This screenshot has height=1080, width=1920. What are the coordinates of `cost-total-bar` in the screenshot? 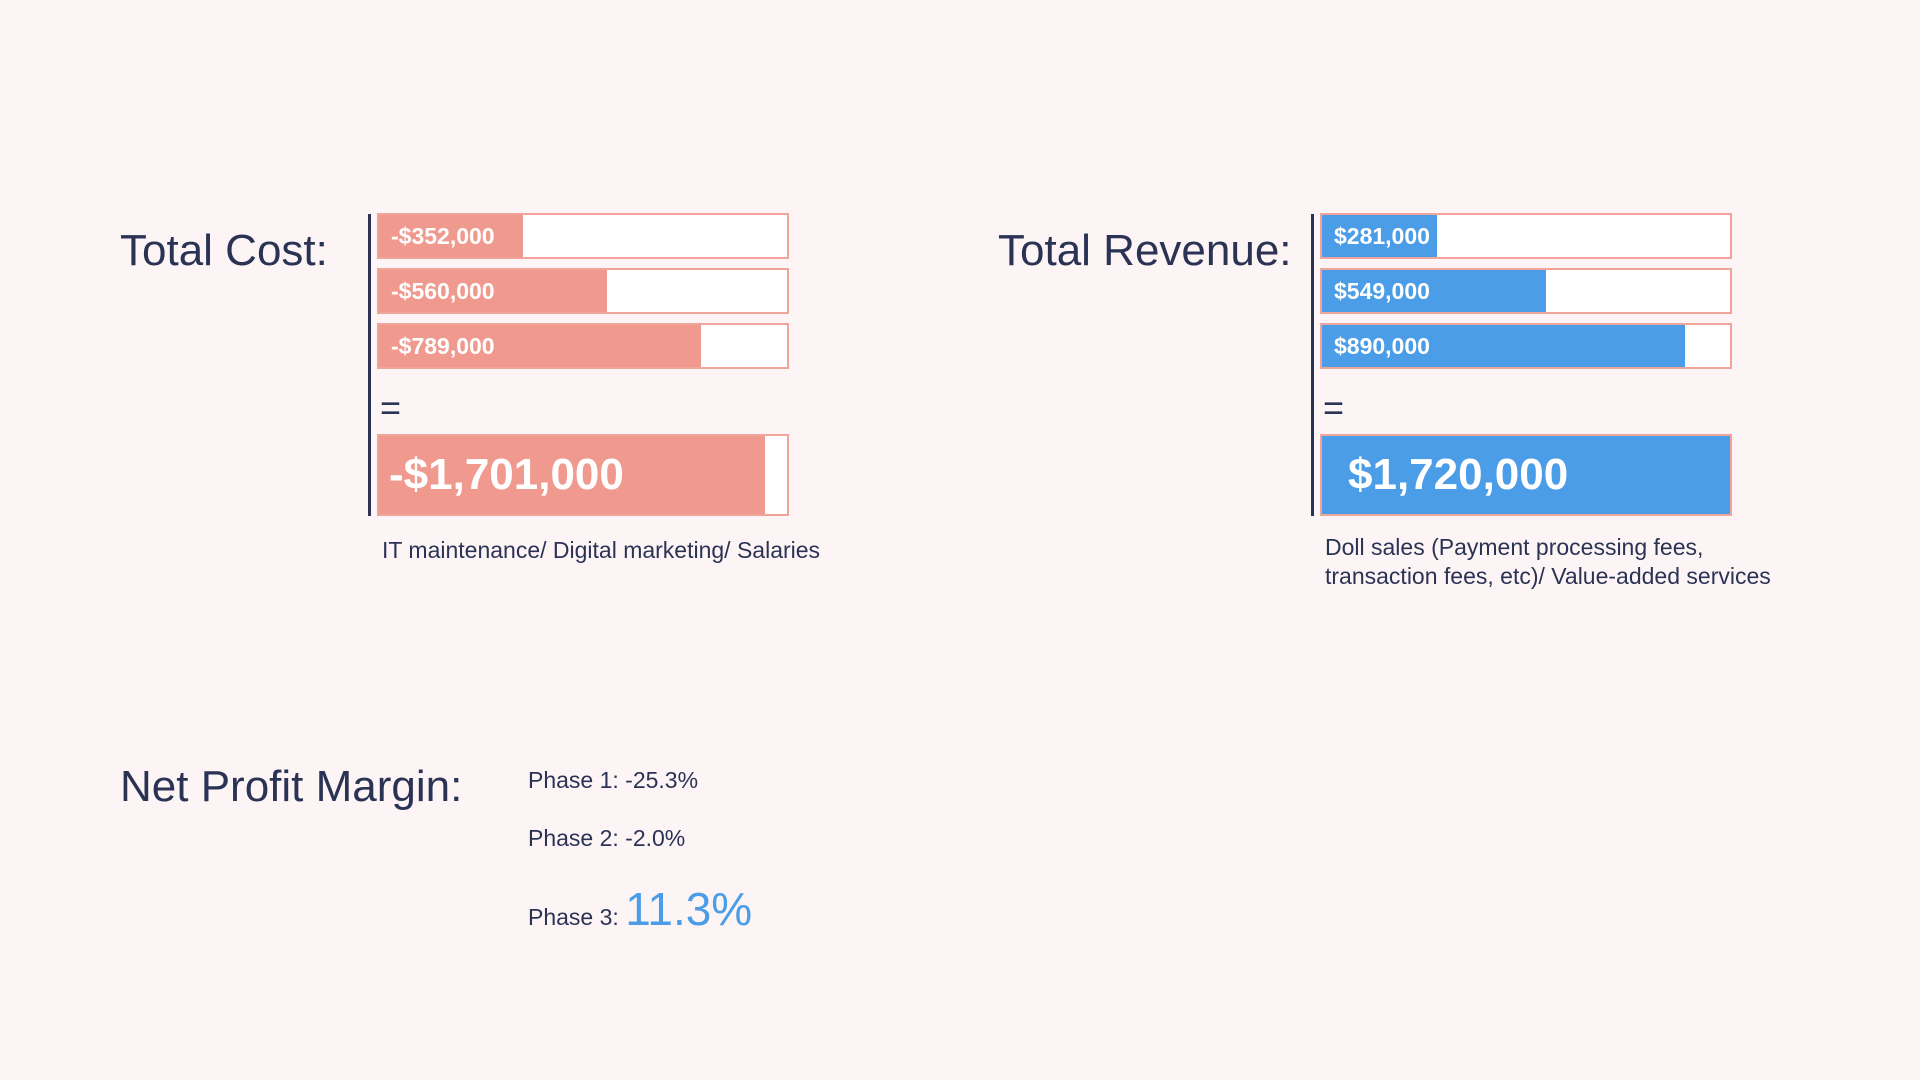 It's located at (572, 475).